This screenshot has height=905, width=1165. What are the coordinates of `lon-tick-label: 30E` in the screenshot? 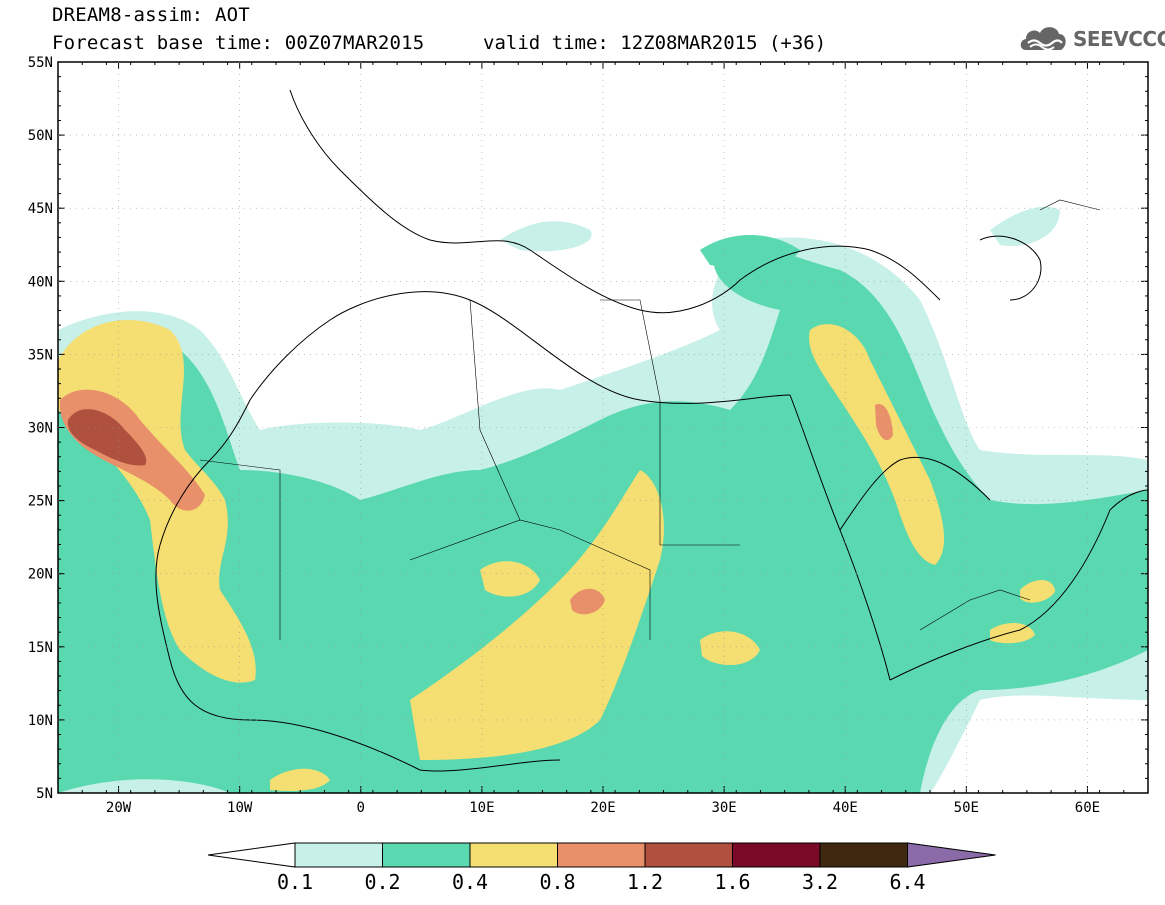 It's located at (723, 808).